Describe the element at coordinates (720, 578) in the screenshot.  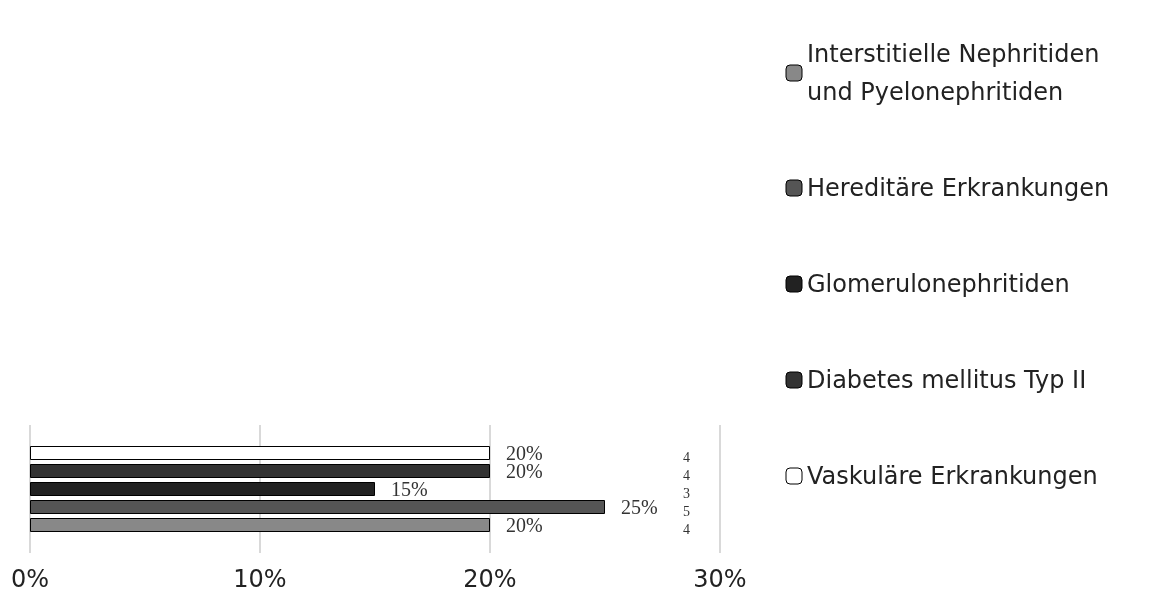
I see `x-tick-label: 30%` at that location.